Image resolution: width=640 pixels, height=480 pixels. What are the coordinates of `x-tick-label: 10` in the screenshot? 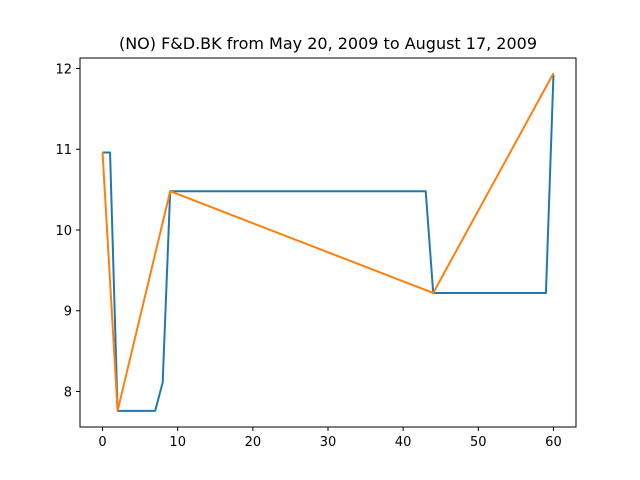 It's located at (177, 442).